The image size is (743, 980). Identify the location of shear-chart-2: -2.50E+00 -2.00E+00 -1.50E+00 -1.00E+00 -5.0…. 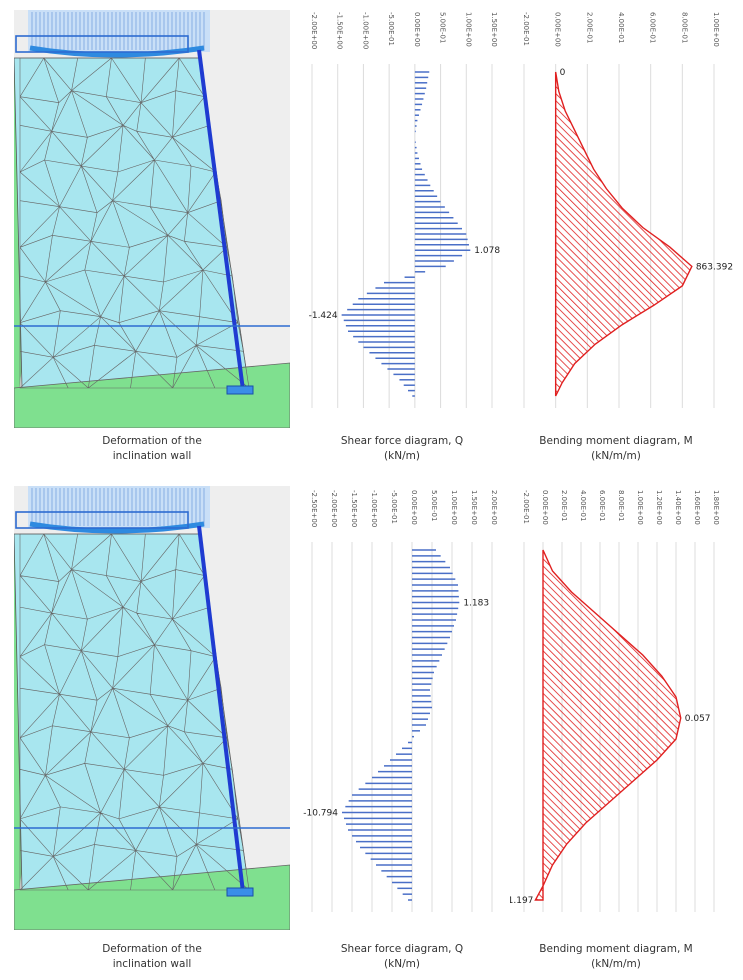
(402, 707).